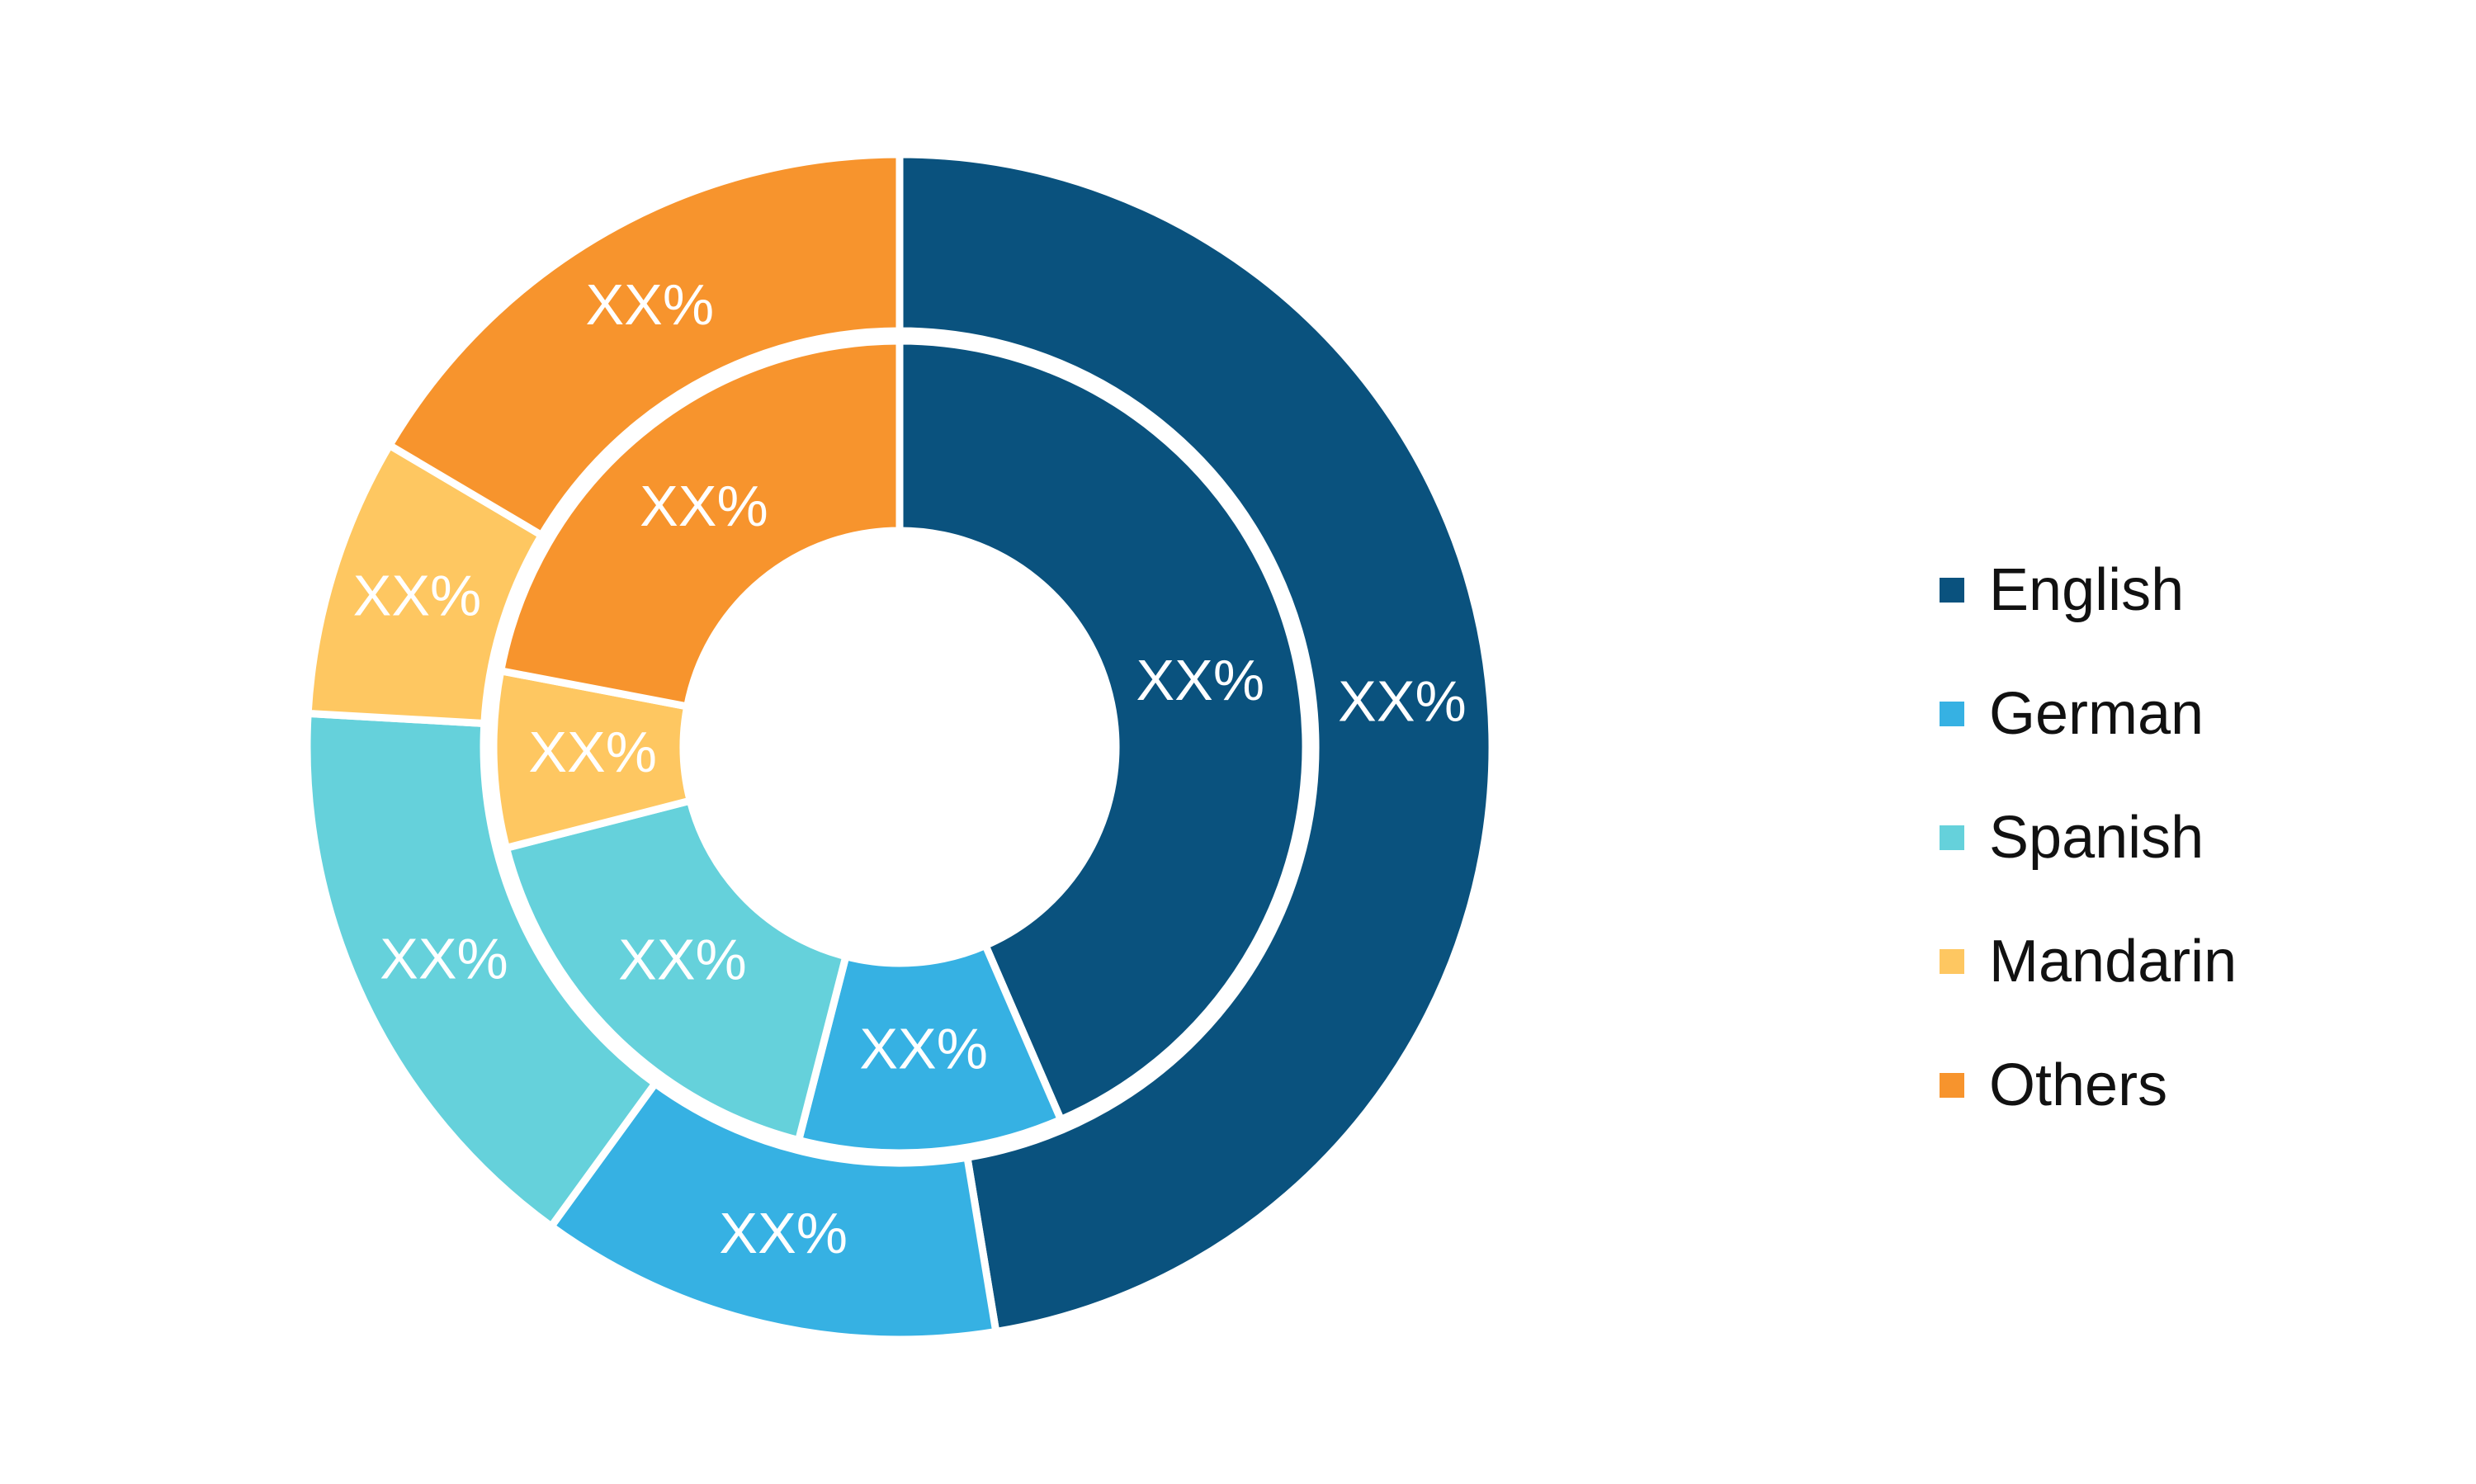 This screenshot has width=2476, height=1484. What do you see at coordinates (1952, 1085) in the screenshot?
I see `legend-swatch-others` at bounding box center [1952, 1085].